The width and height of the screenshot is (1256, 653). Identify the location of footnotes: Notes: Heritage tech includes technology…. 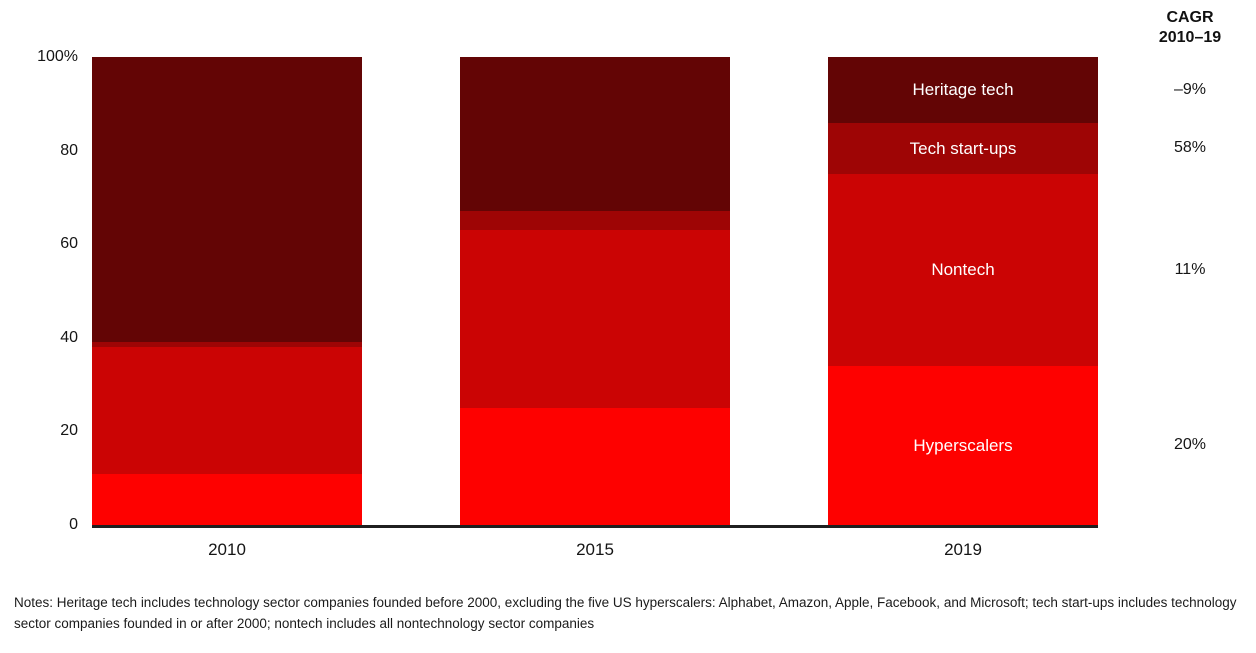
(625, 613).